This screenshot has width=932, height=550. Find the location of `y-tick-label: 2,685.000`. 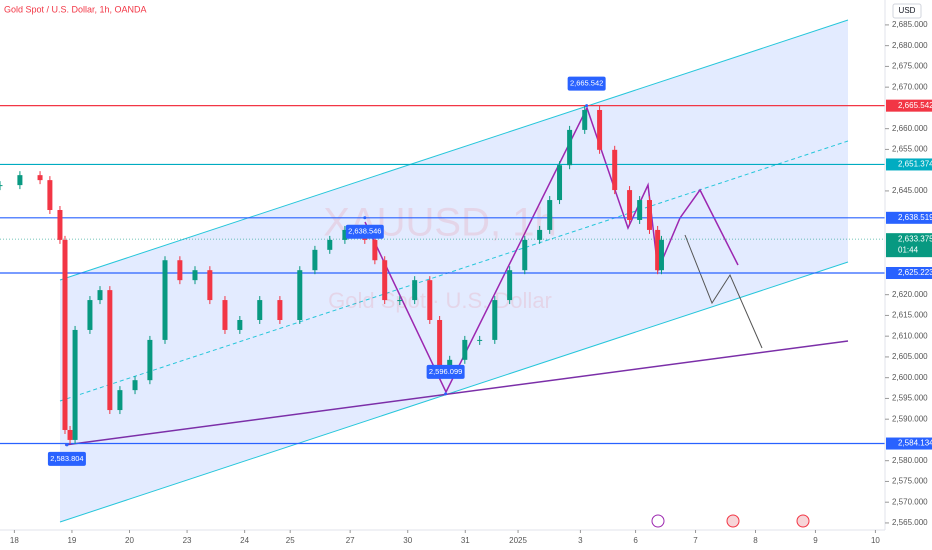

y-tick-label: 2,685.000 is located at coordinates (910, 24).